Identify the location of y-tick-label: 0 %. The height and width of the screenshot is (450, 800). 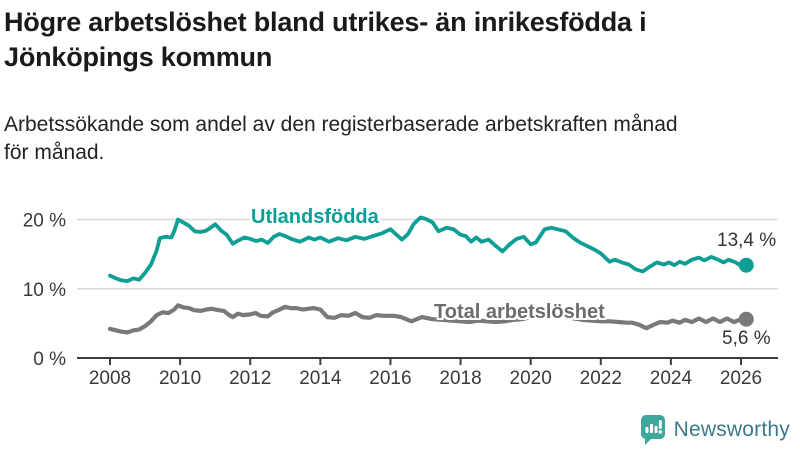
(49, 359).